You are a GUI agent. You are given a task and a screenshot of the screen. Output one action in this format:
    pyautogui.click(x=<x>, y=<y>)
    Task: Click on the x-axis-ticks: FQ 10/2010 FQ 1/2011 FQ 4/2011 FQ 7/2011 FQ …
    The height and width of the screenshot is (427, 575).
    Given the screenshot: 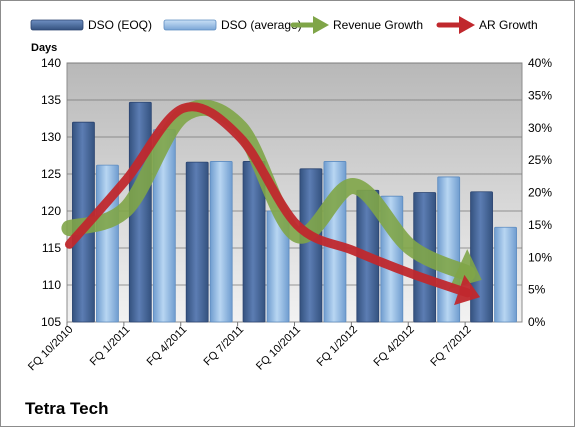 What is the action you would take?
    pyautogui.click(x=250, y=347)
    